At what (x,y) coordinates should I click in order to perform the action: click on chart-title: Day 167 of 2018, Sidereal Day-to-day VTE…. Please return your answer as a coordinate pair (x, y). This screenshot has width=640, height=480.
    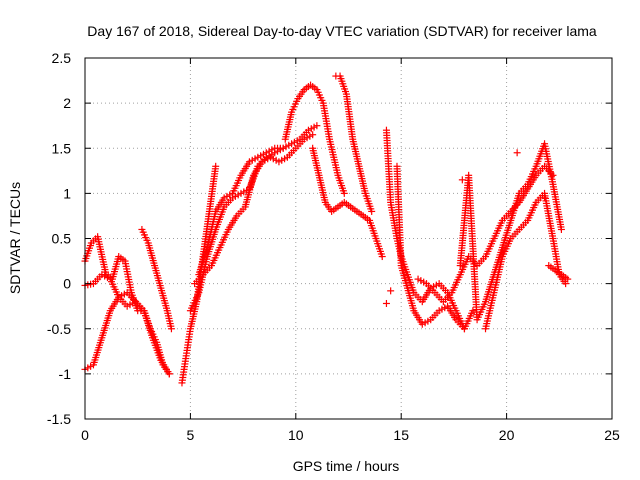
    Looking at the image, I should click on (342, 31).